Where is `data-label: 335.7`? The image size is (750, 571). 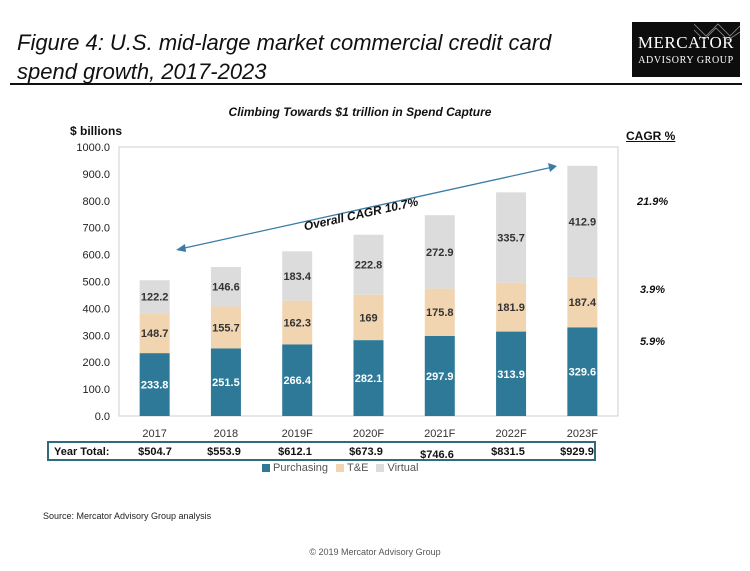 data-label: 335.7 is located at coordinates (511, 238).